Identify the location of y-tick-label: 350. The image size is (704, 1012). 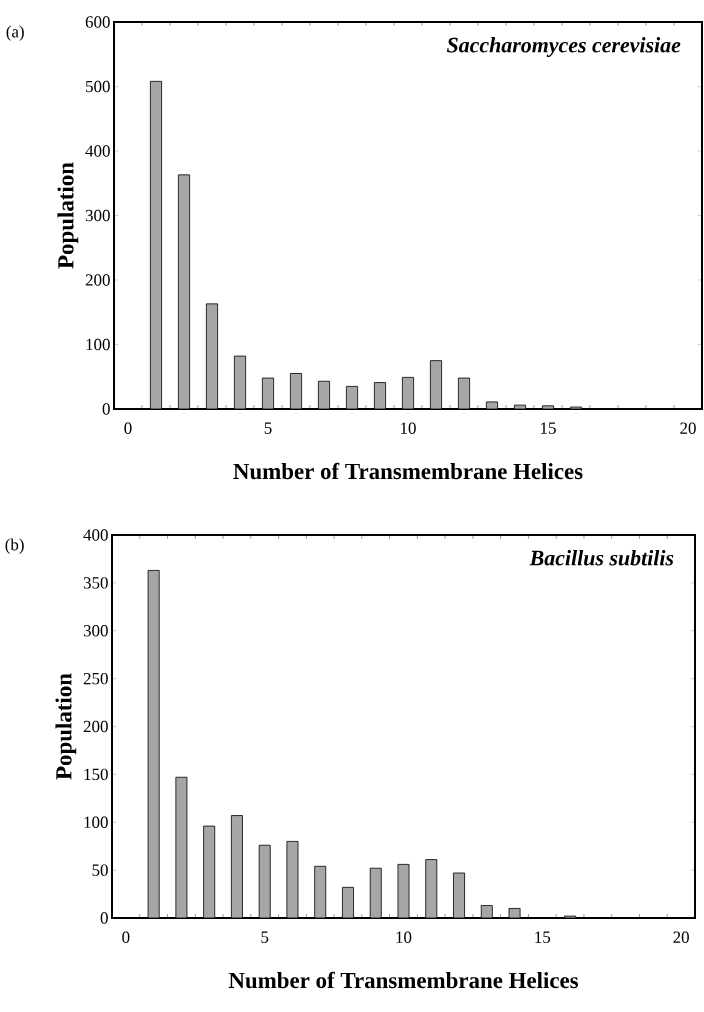
(95, 583).